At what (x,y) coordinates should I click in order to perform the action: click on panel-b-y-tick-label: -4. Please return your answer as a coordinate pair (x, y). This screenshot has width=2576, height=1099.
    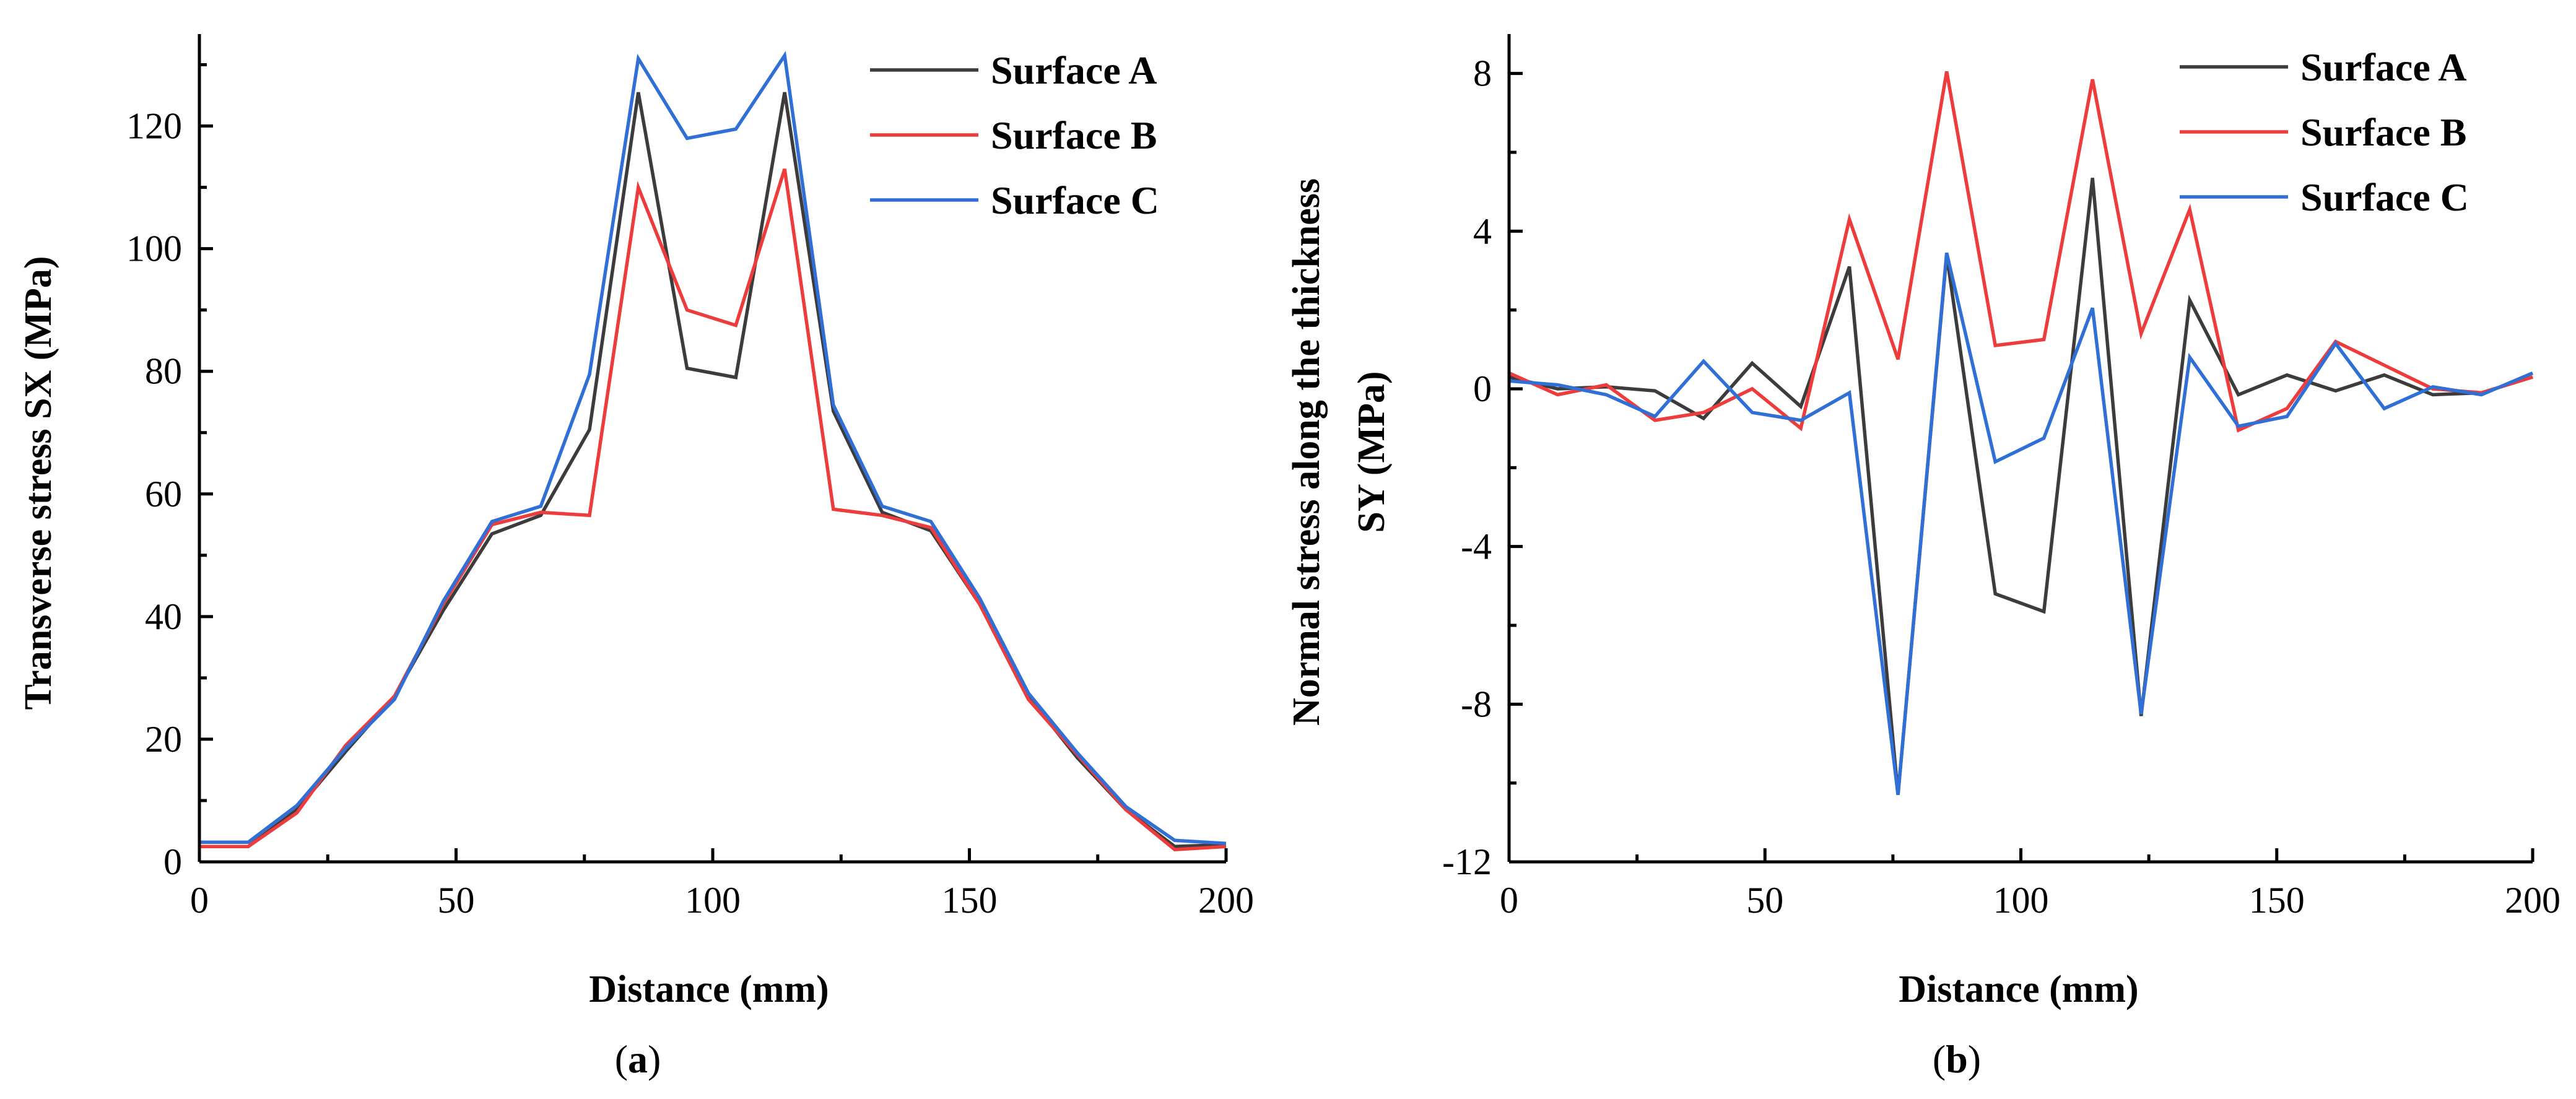
    Looking at the image, I should click on (1476, 546).